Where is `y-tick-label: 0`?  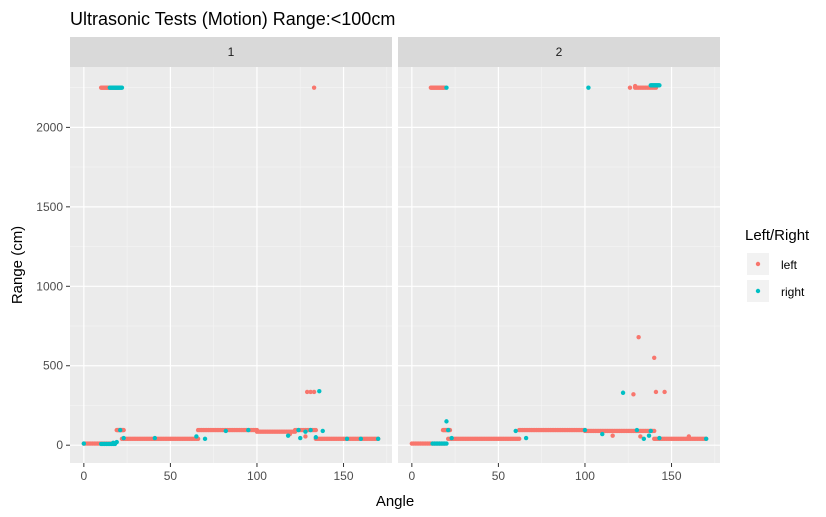
y-tick-label: 0 is located at coordinates (59, 445).